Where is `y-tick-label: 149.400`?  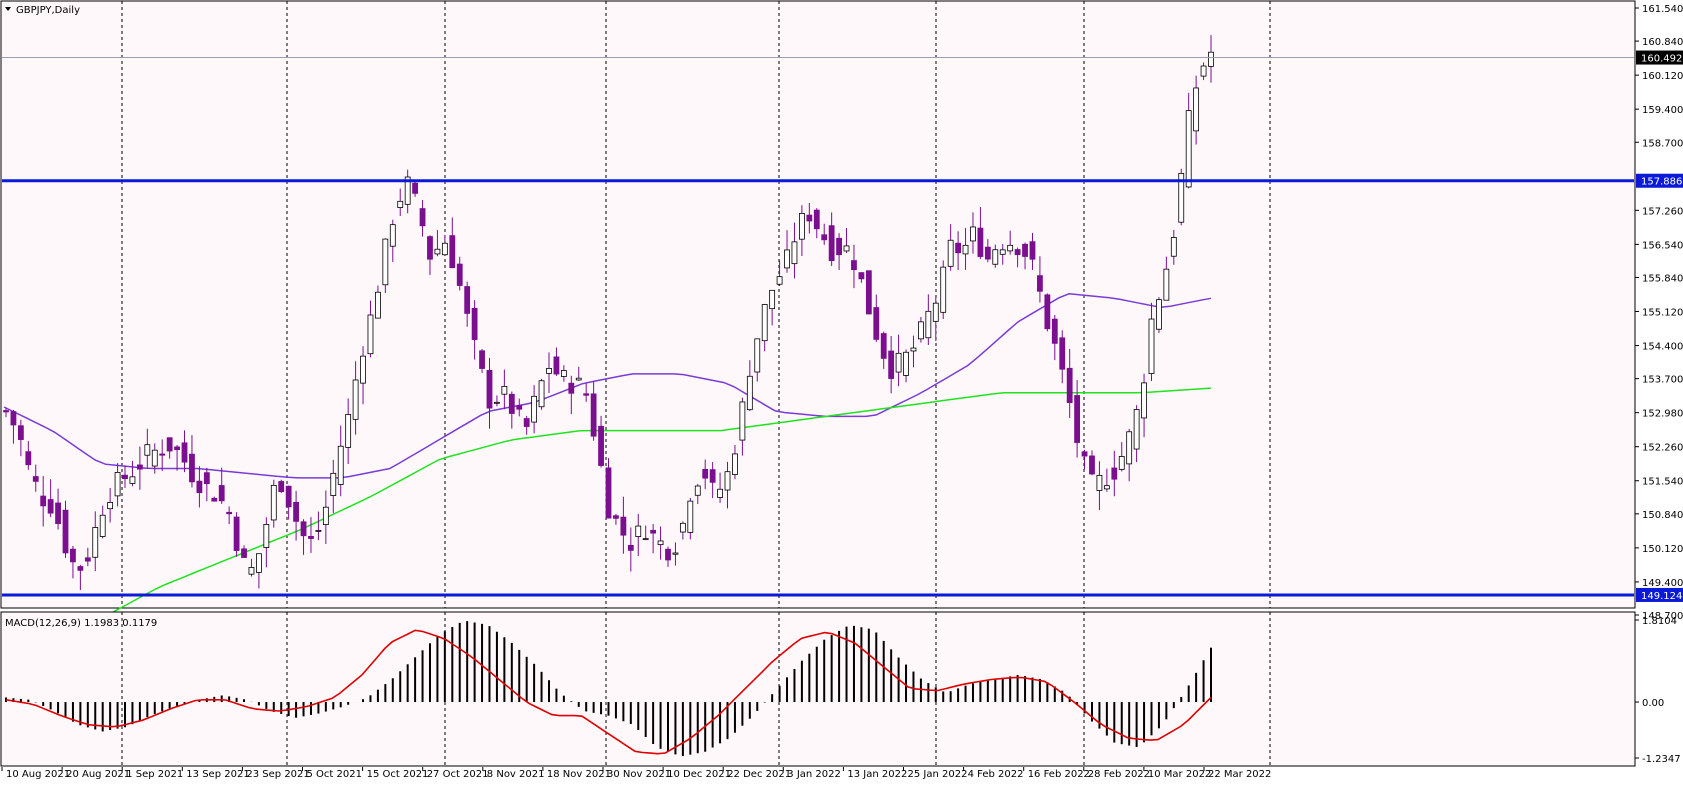
y-tick-label: 149.400 is located at coordinates (1662, 583).